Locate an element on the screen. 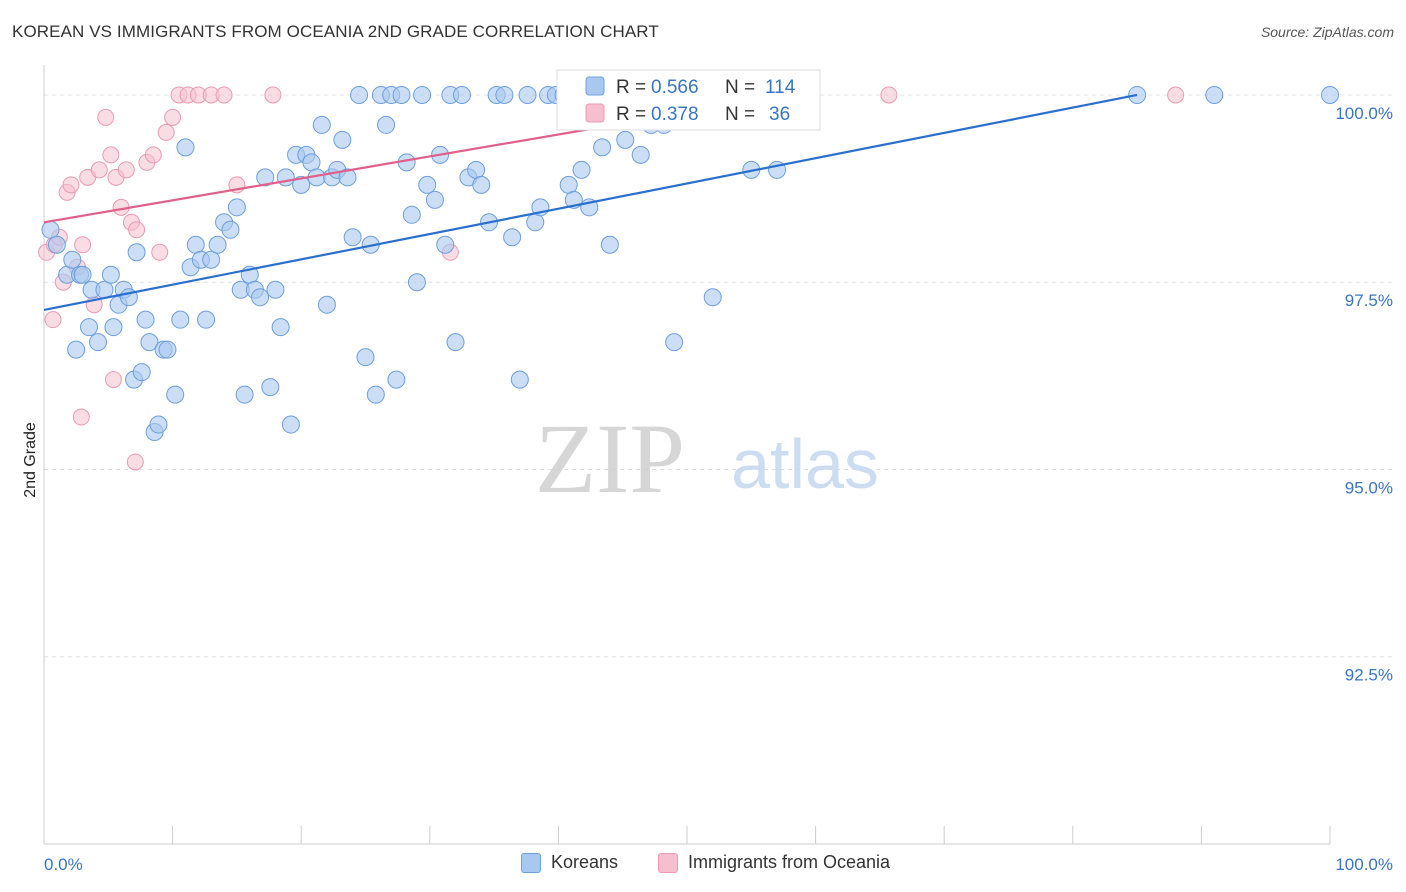 The width and height of the screenshot is (1406, 892). x-tick-label: 100.0% is located at coordinates (1364, 864).